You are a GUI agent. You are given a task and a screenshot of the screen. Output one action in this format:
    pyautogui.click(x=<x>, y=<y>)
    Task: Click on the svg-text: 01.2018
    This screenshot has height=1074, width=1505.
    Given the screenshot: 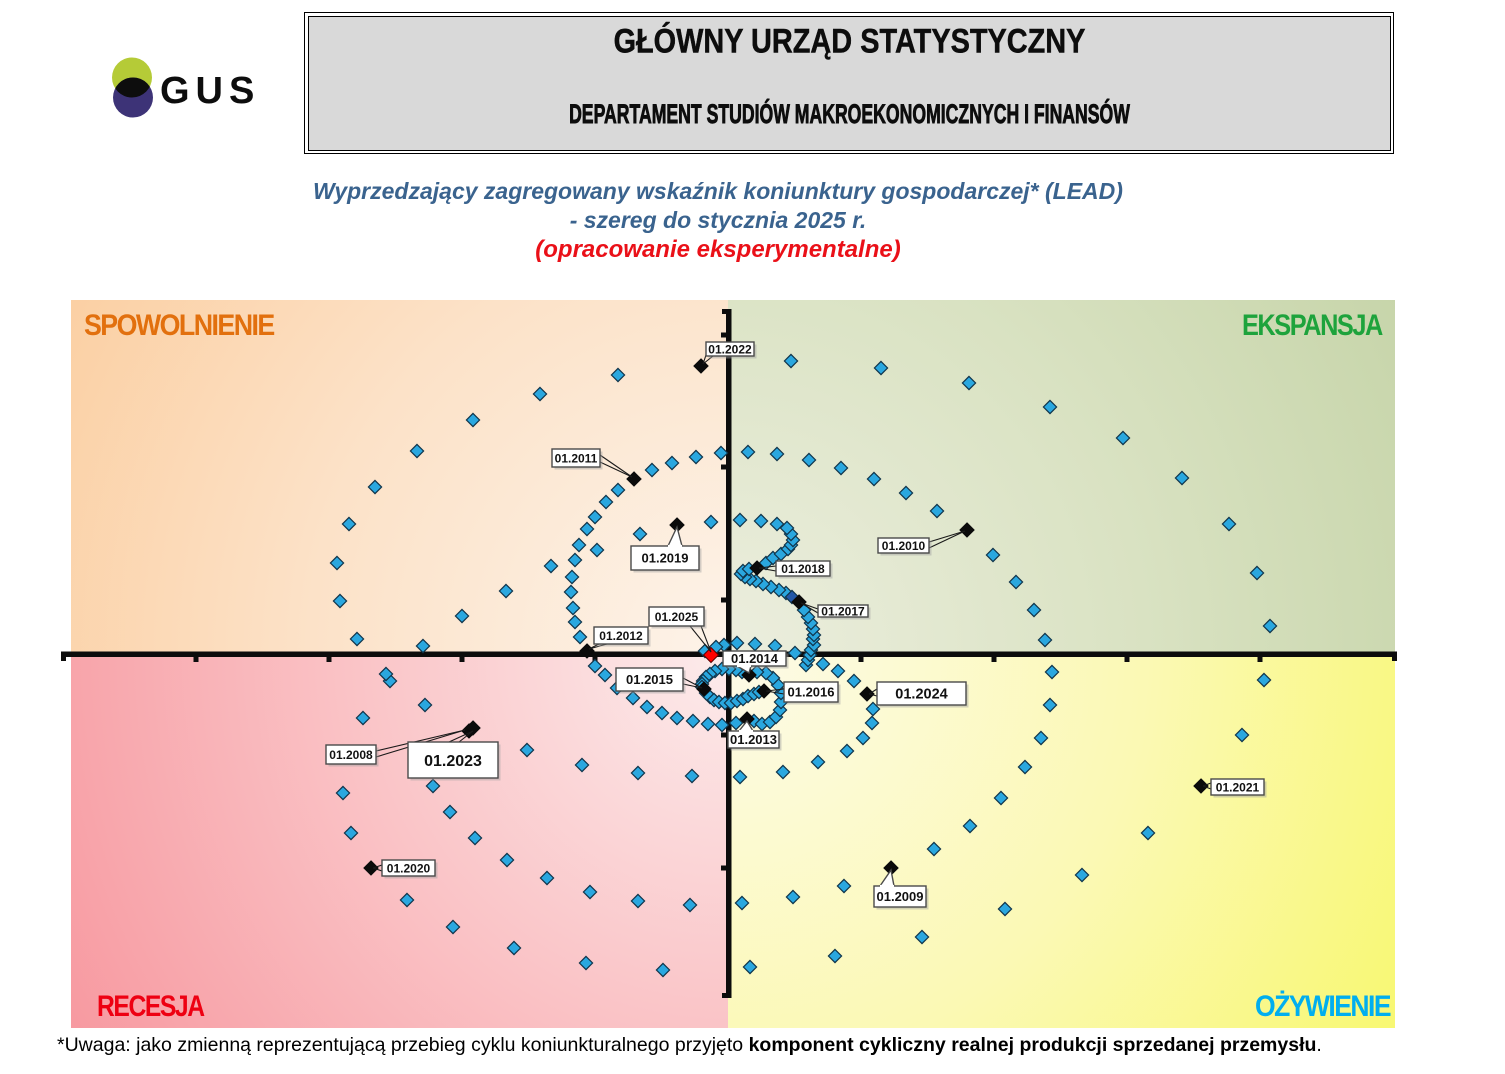 What is the action you would take?
    pyautogui.click(x=803, y=569)
    